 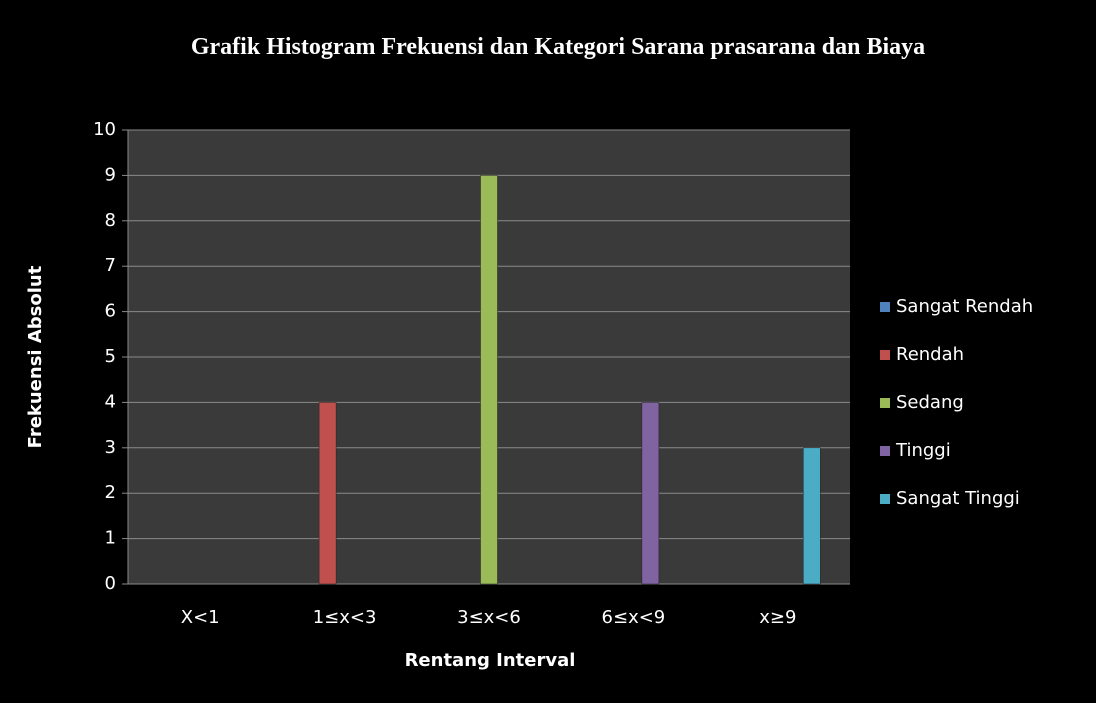 What do you see at coordinates (777, 617) in the screenshot?
I see `x-tick-label: x≥9` at bounding box center [777, 617].